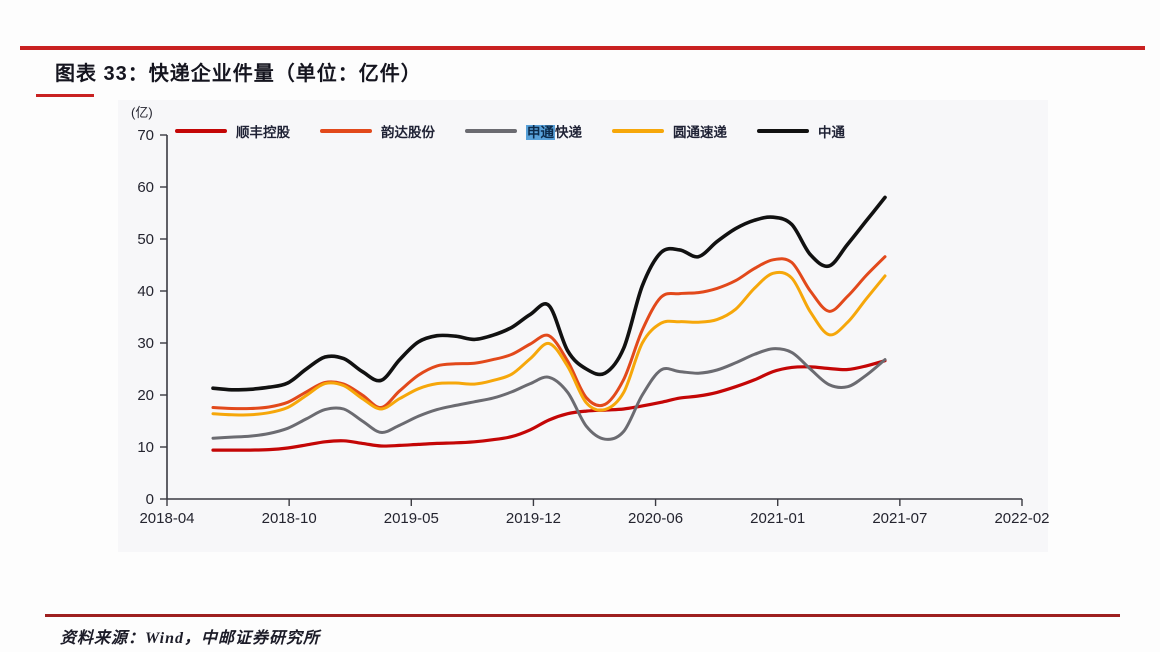 This screenshot has height=652, width=1160. I want to click on series-line-sto, so click(549, 394).